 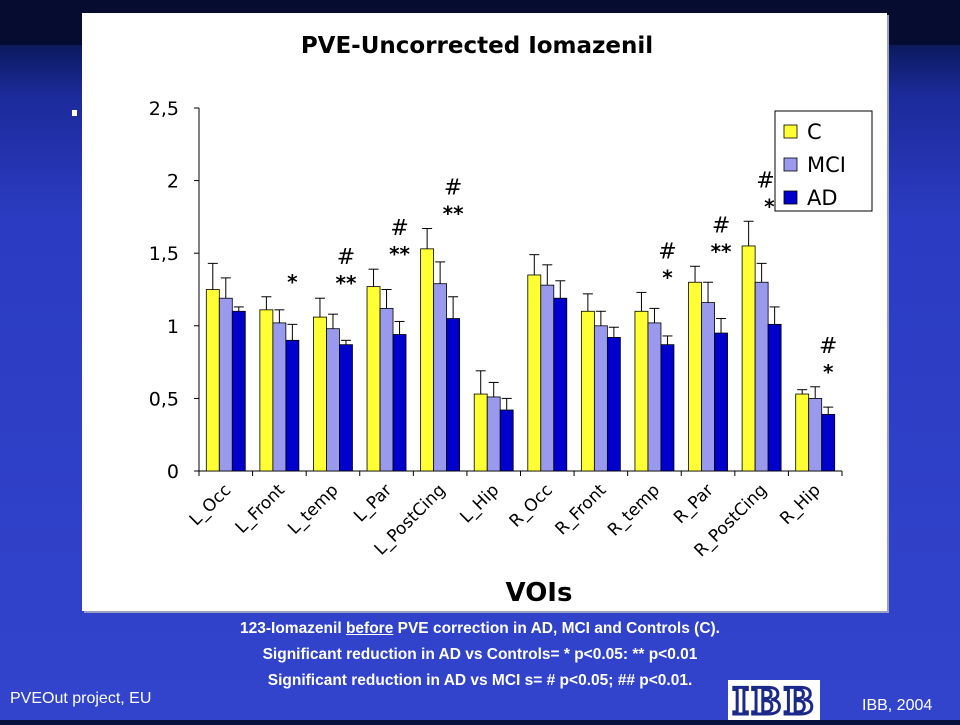 I want to click on legend-swatch-ad, so click(x=790, y=197).